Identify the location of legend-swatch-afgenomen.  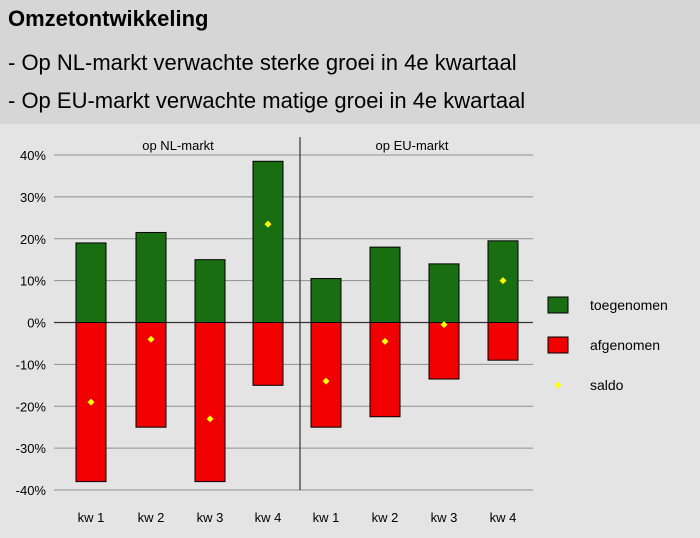
(558, 345).